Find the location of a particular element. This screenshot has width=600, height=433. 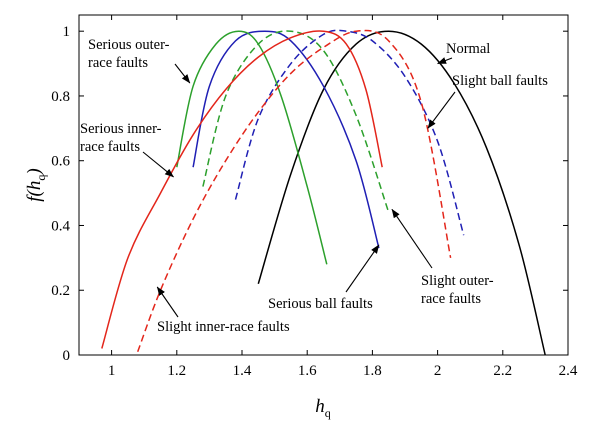

x-axis-title-main: h is located at coordinates (320, 406).